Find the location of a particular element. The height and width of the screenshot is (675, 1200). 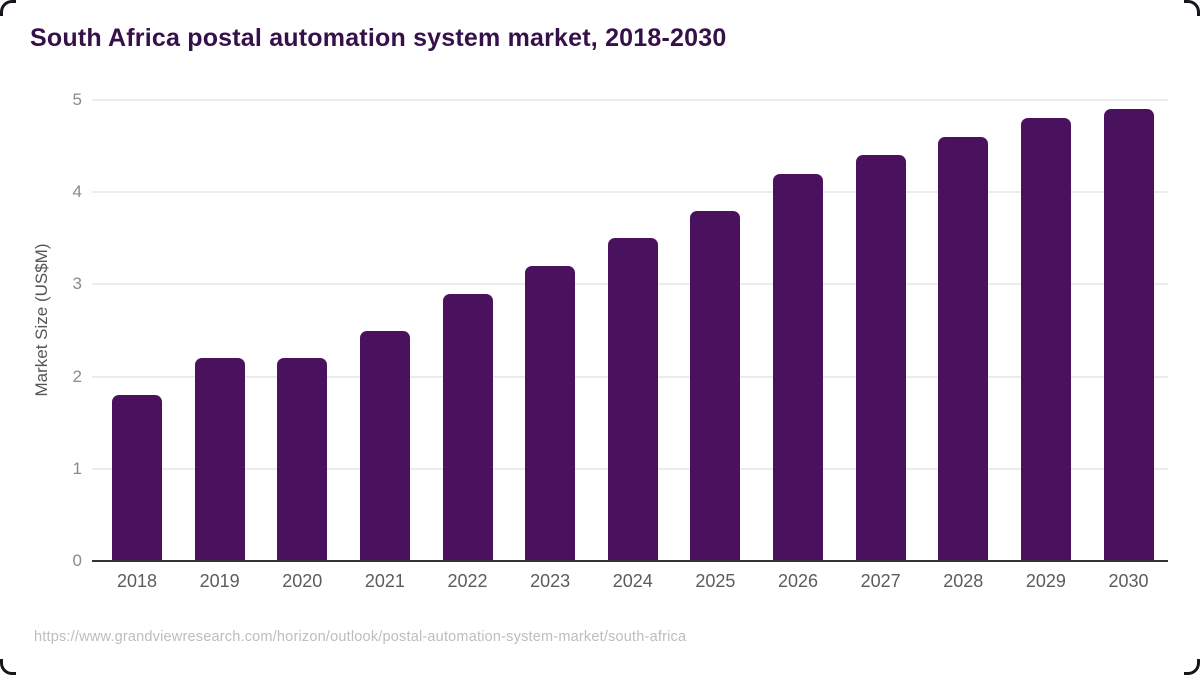

gridline-y4 is located at coordinates (630, 192).